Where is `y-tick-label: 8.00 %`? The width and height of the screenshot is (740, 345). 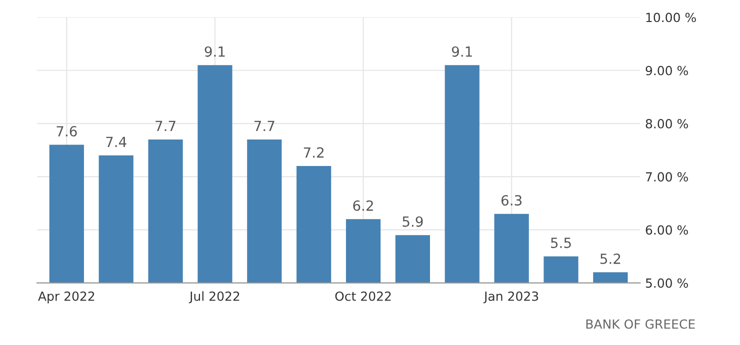
y-tick-label: 8.00 % is located at coordinates (667, 123).